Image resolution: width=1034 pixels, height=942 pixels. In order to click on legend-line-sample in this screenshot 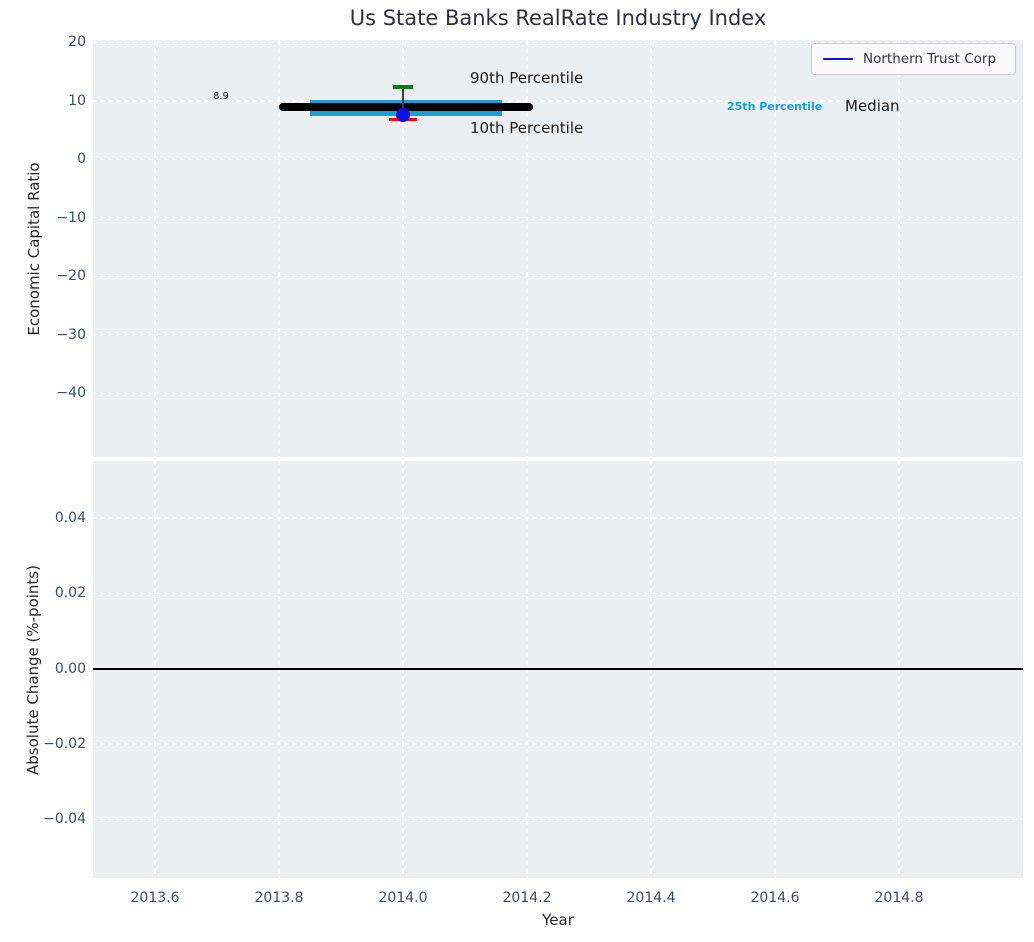, I will do `click(838, 59)`.